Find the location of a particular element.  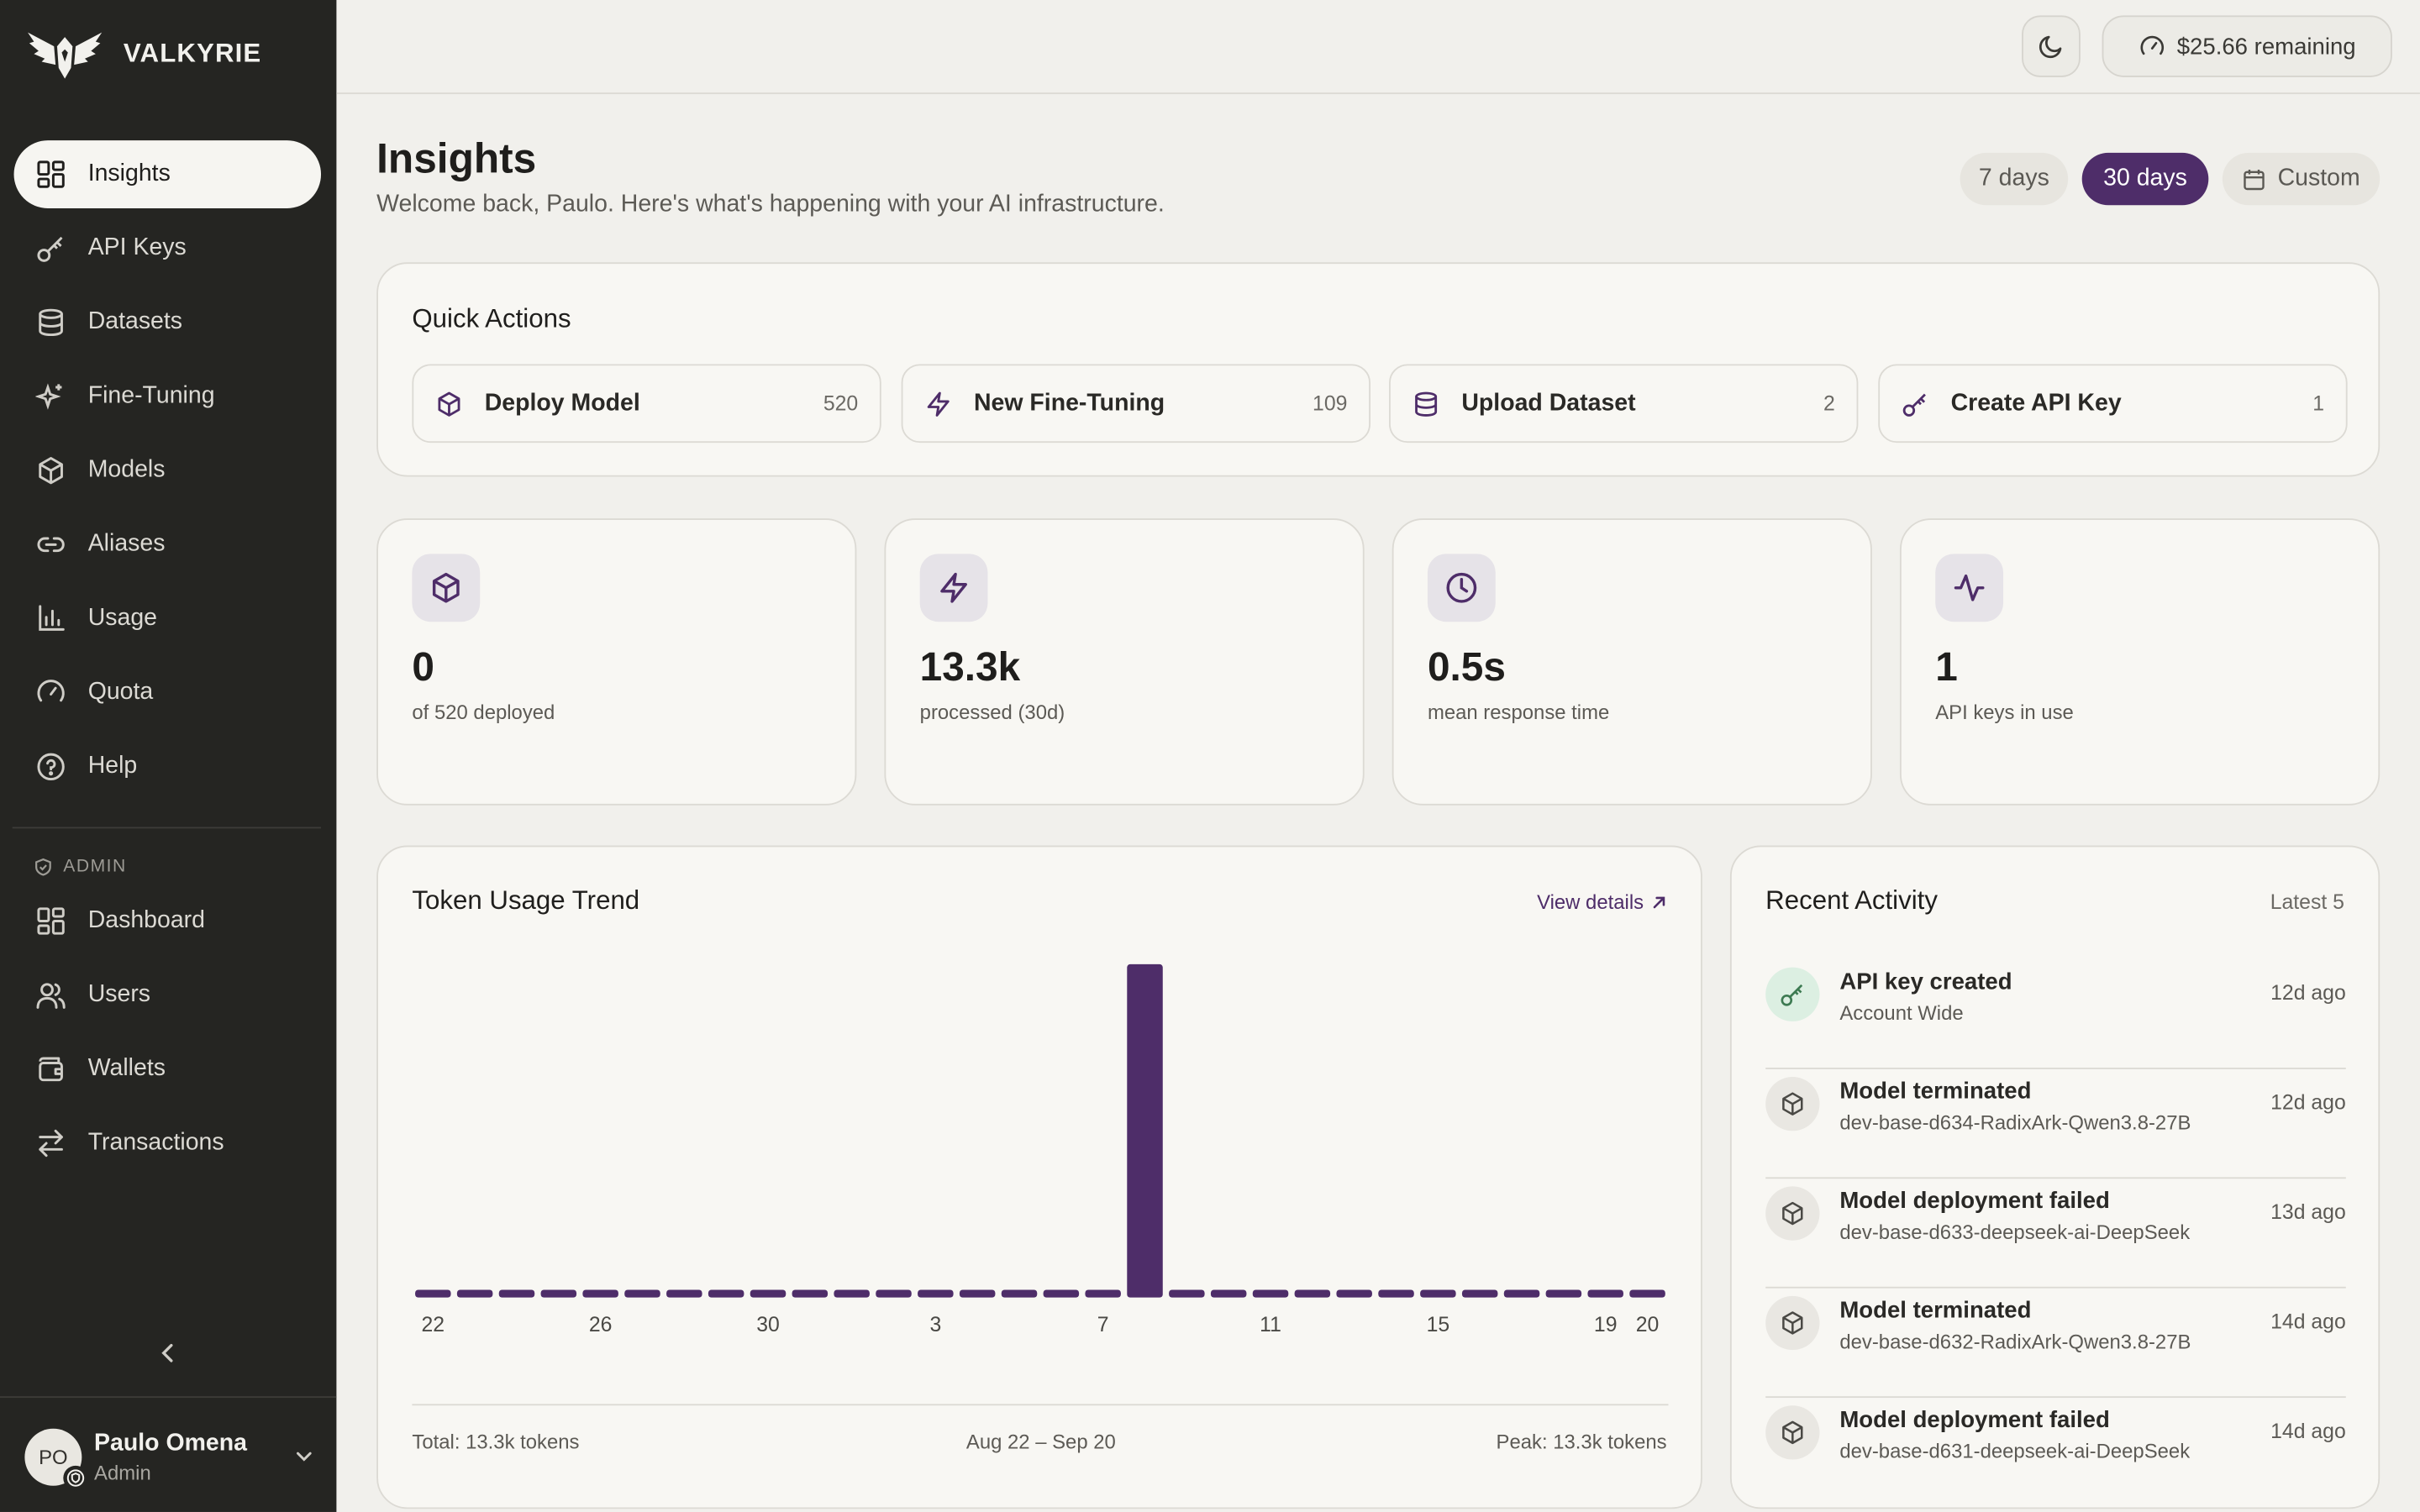

x-tick-label: 15 is located at coordinates (1438, 1325).